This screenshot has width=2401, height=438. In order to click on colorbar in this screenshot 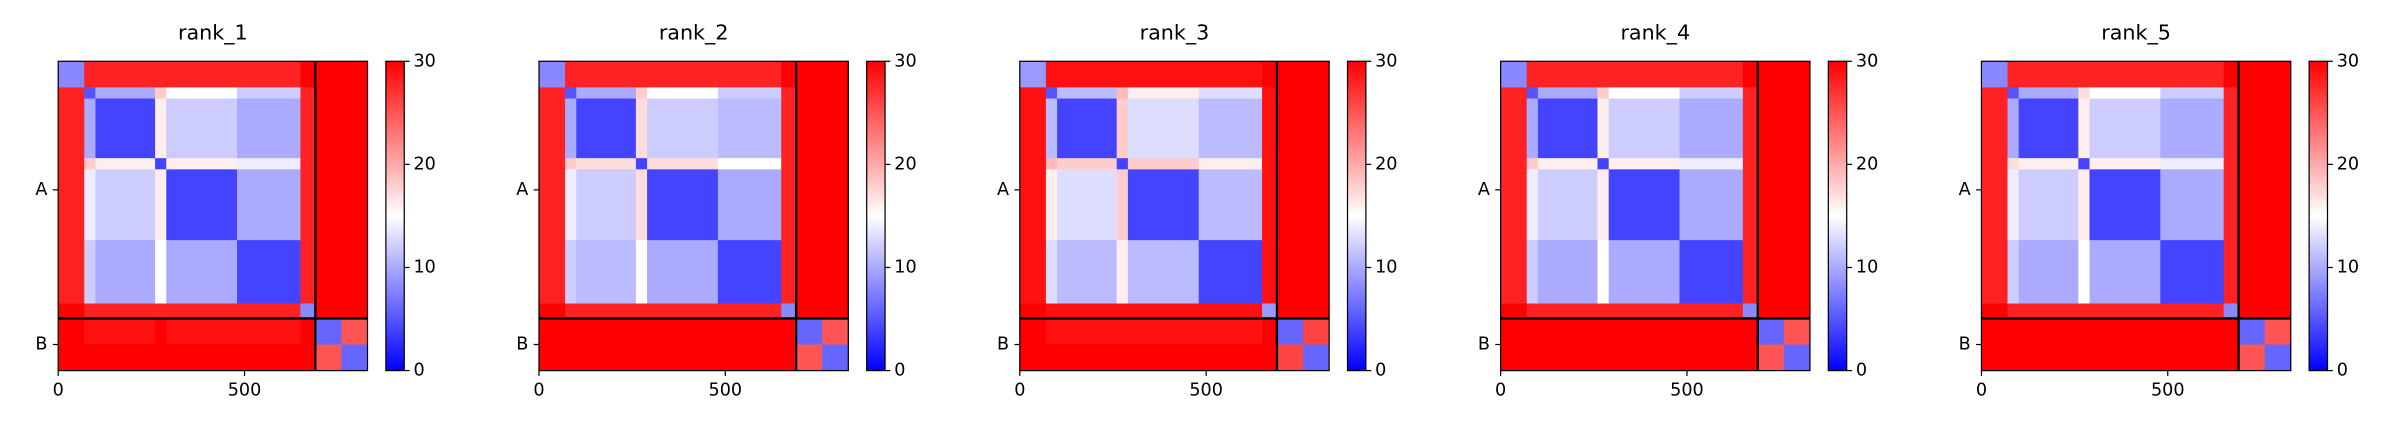, I will do `click(2318, 216)`.